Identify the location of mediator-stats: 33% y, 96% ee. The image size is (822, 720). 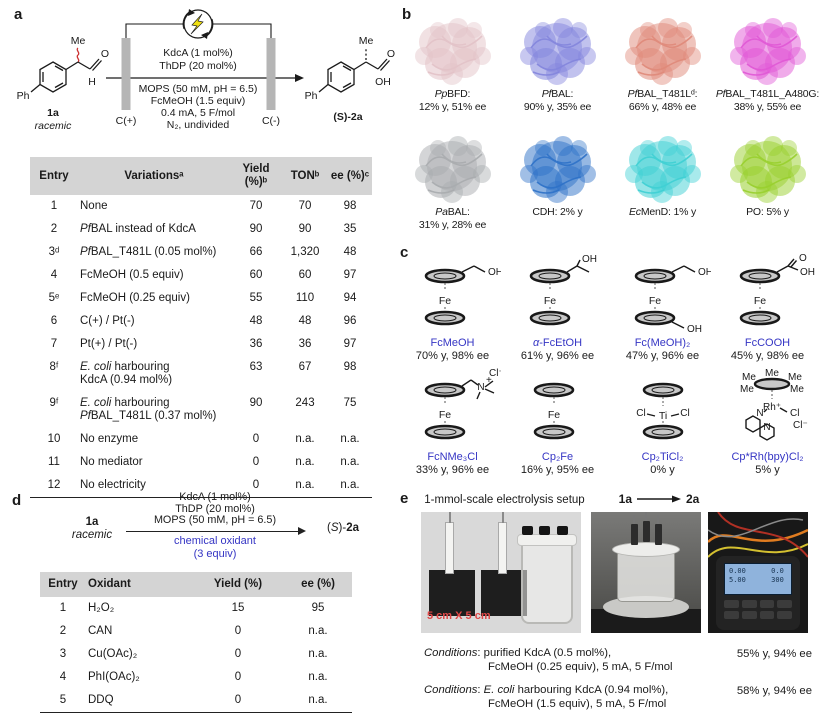
(452, 470).